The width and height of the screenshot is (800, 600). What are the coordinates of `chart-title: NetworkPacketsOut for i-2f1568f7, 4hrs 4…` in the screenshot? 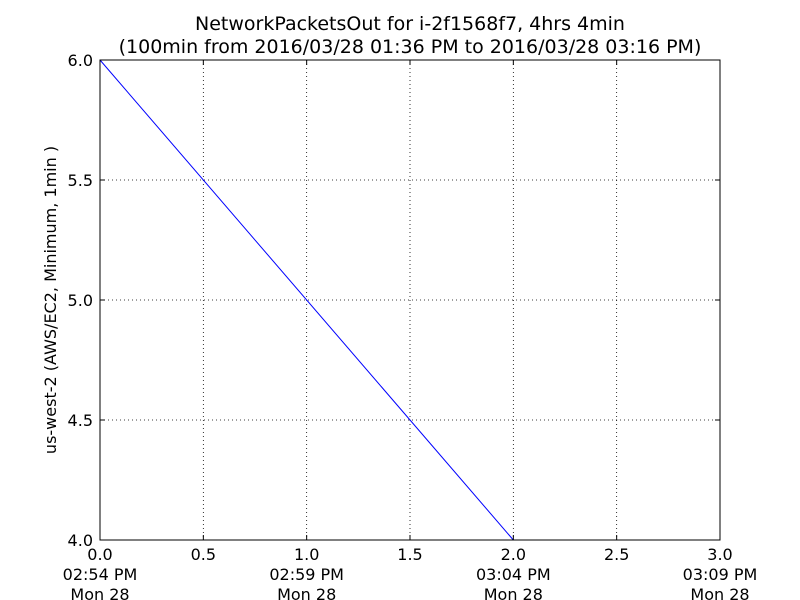 It's located at (410, 24).